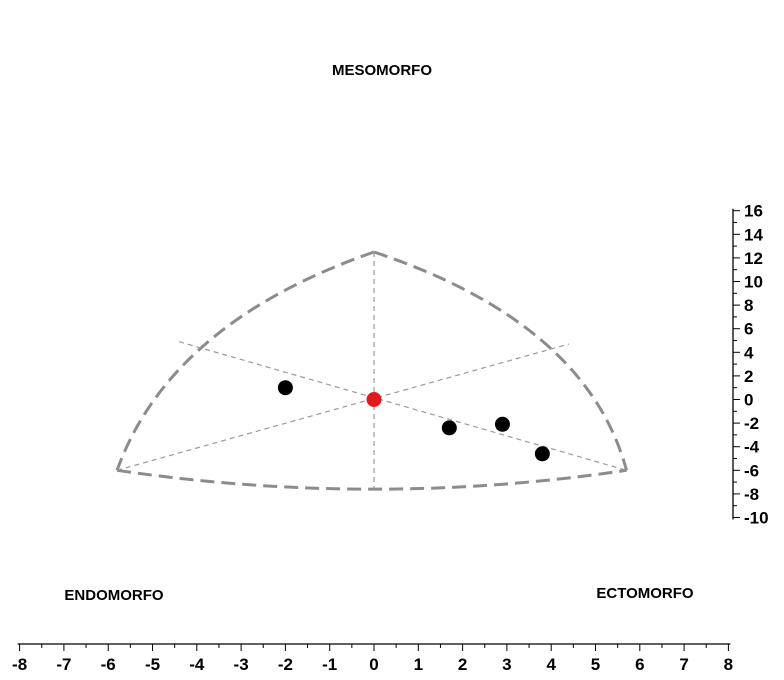 The height and width of the screenshot is (680, 784). I want to click on x-tick-label: -3, so click(241, 664).